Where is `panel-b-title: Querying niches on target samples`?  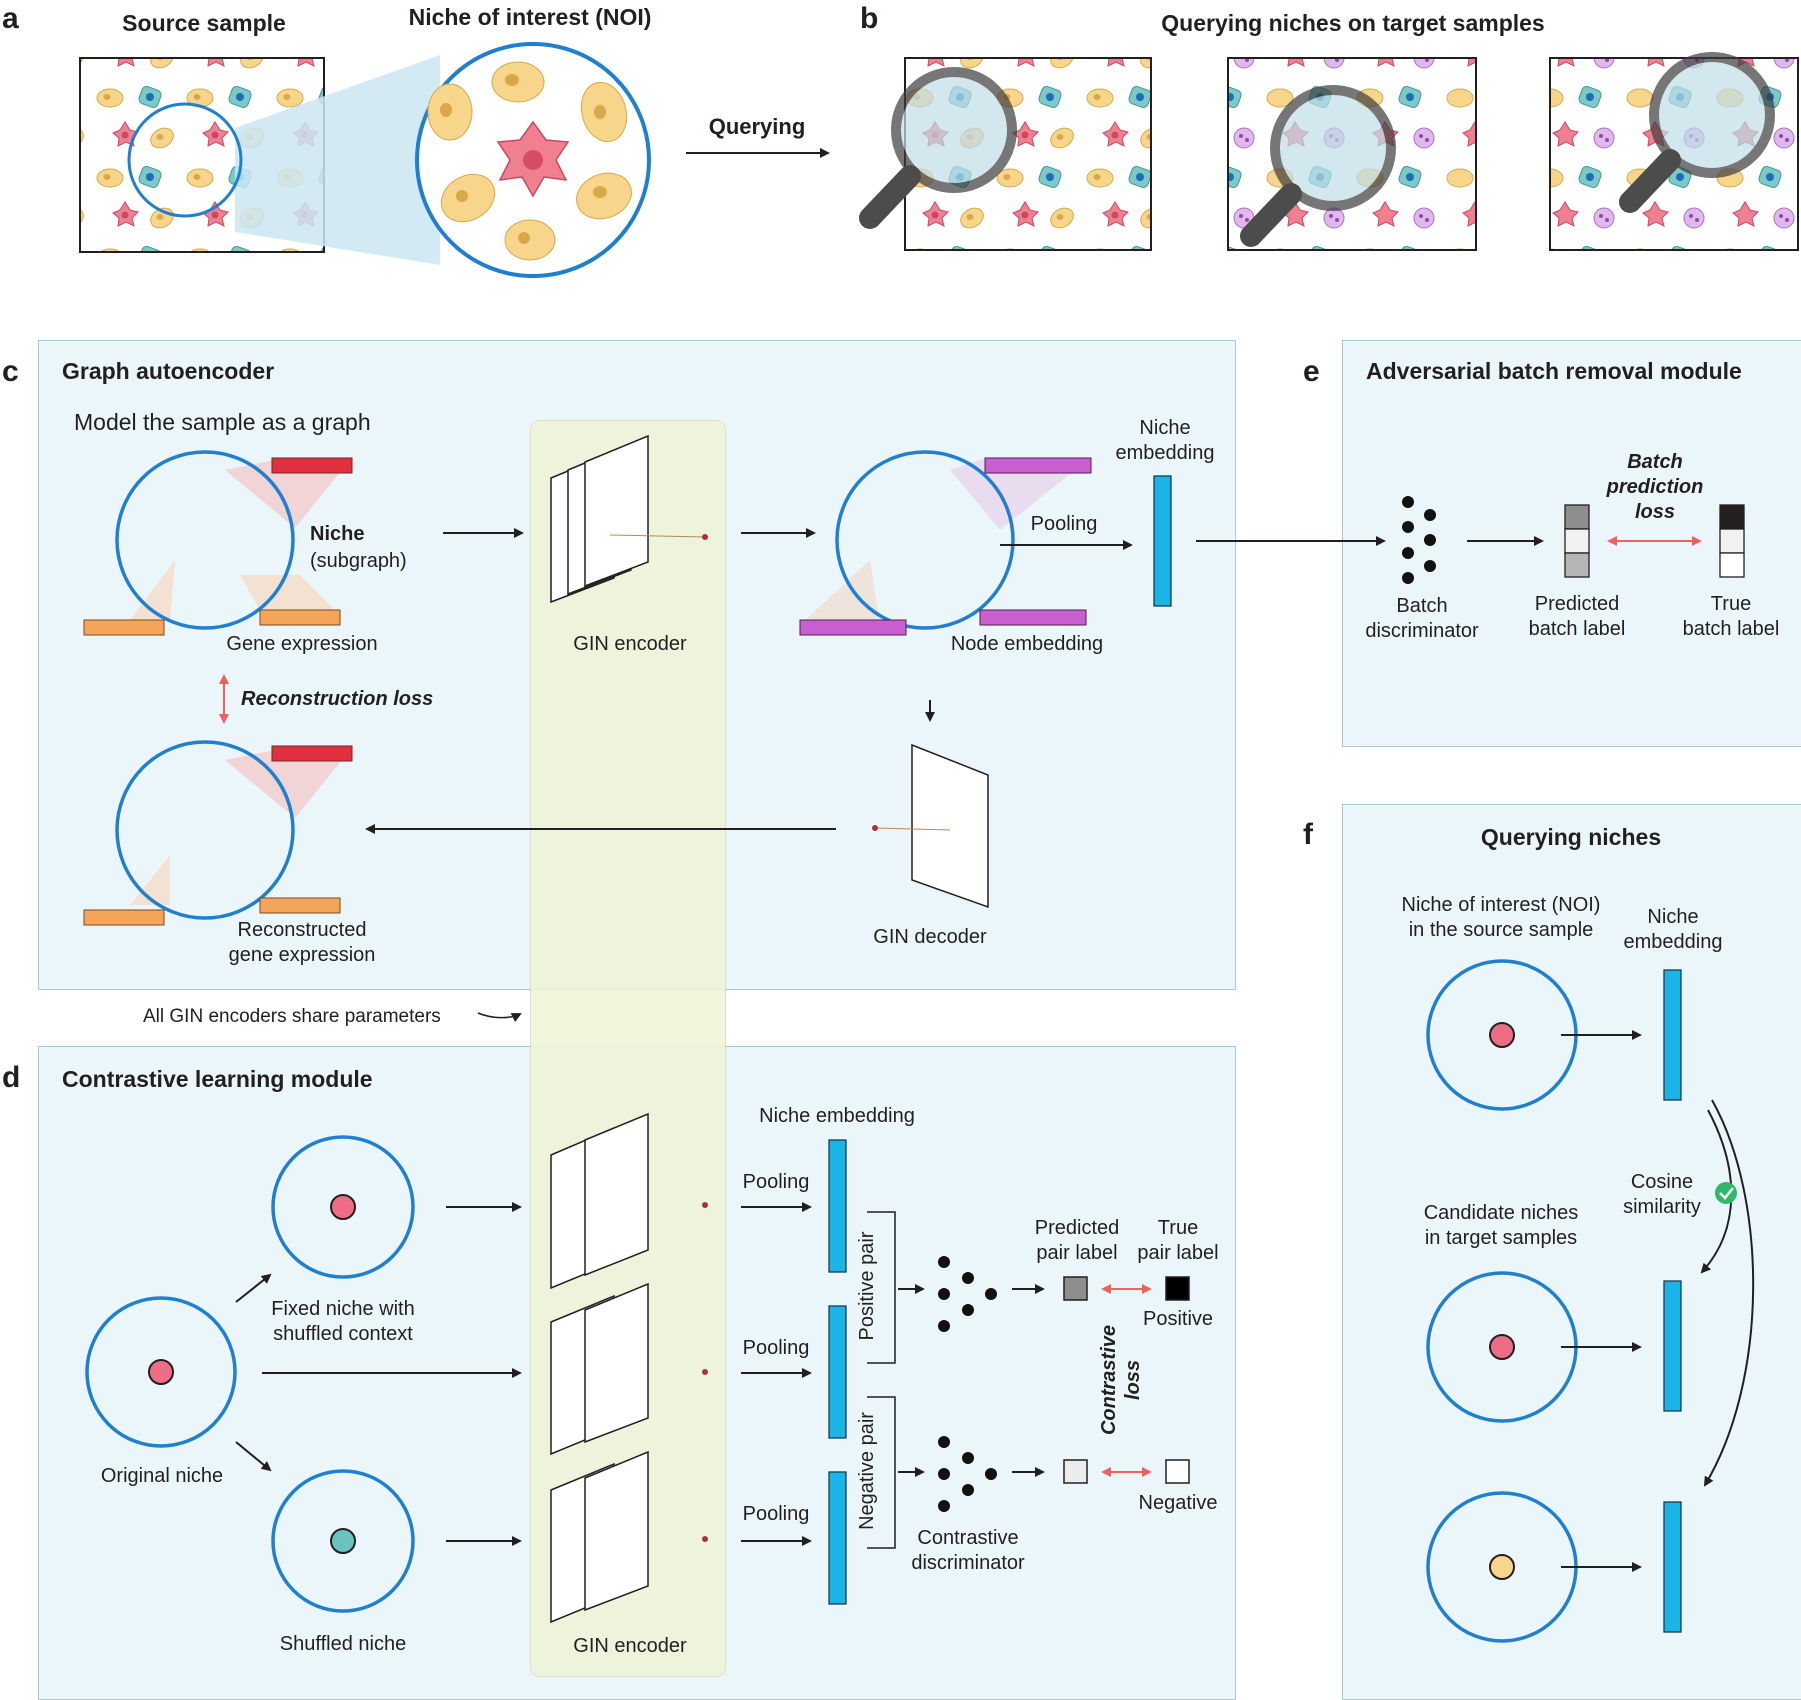
panel-b-title: Querying niches on target samples is located at coordinates (1353, 23).